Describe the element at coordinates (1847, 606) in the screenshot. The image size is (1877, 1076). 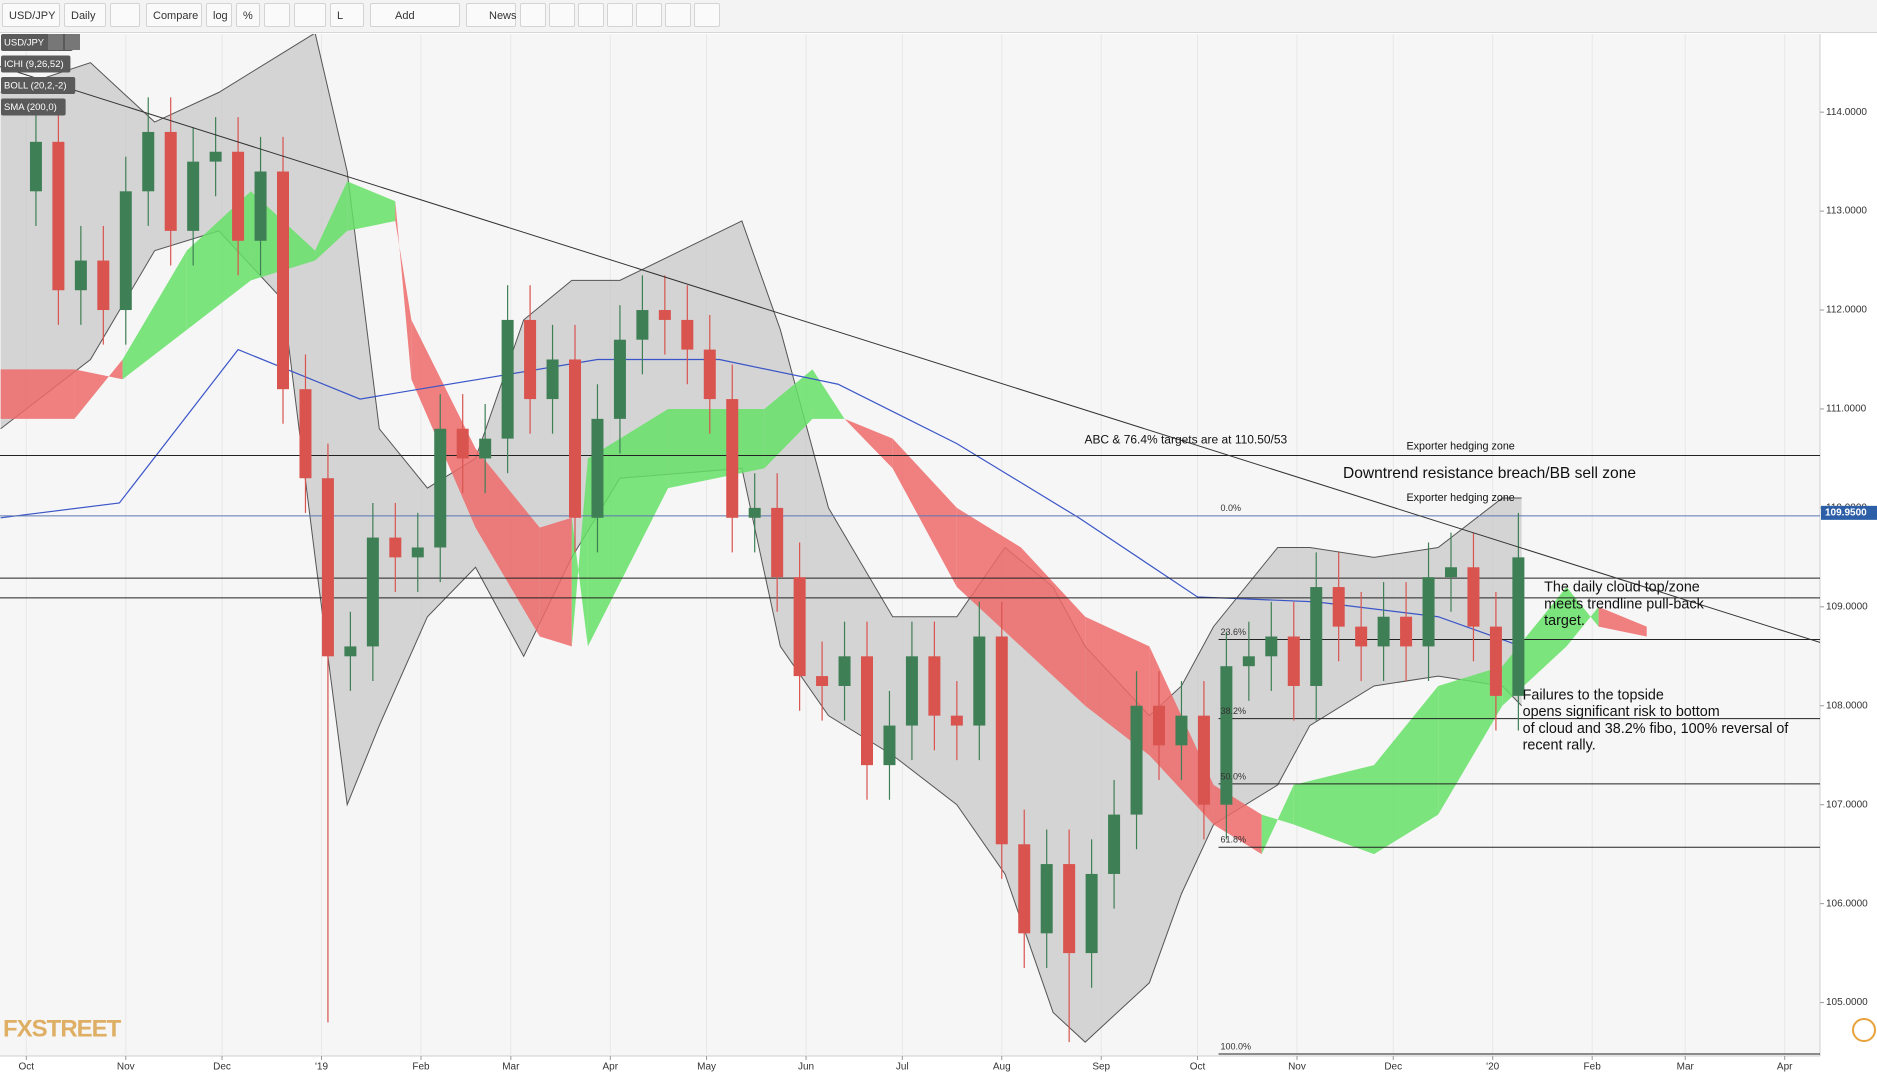
I see `y-tick-label: 109.0000` at that location.